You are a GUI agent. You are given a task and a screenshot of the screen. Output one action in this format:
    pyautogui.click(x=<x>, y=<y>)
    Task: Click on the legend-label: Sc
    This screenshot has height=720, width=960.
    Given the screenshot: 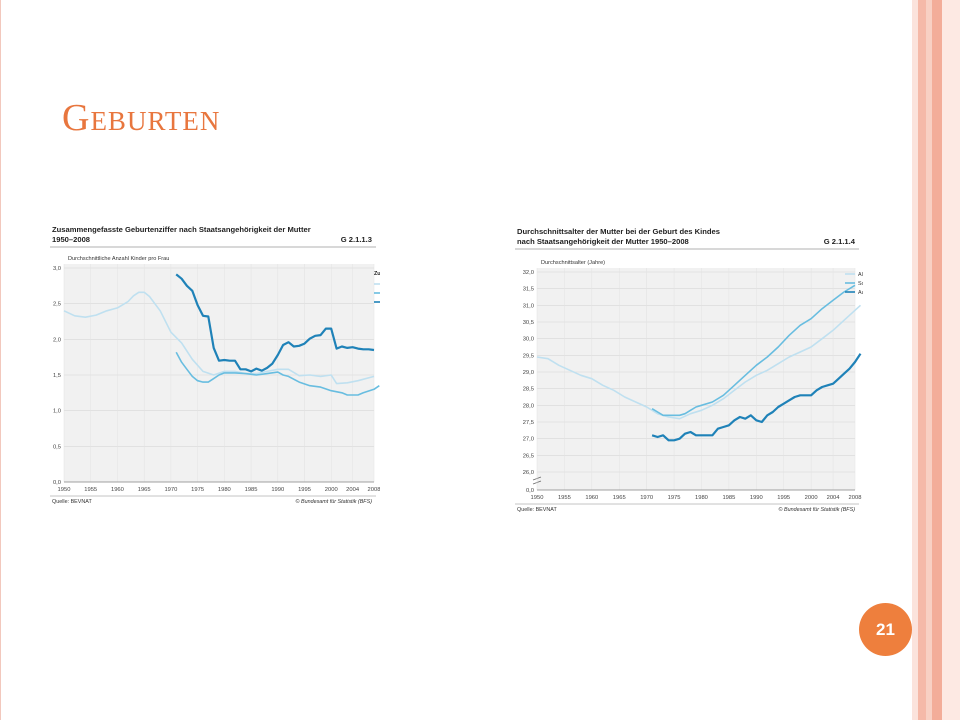 What is the action you would take?
    pyautogui.click(x=860, y=284)
    